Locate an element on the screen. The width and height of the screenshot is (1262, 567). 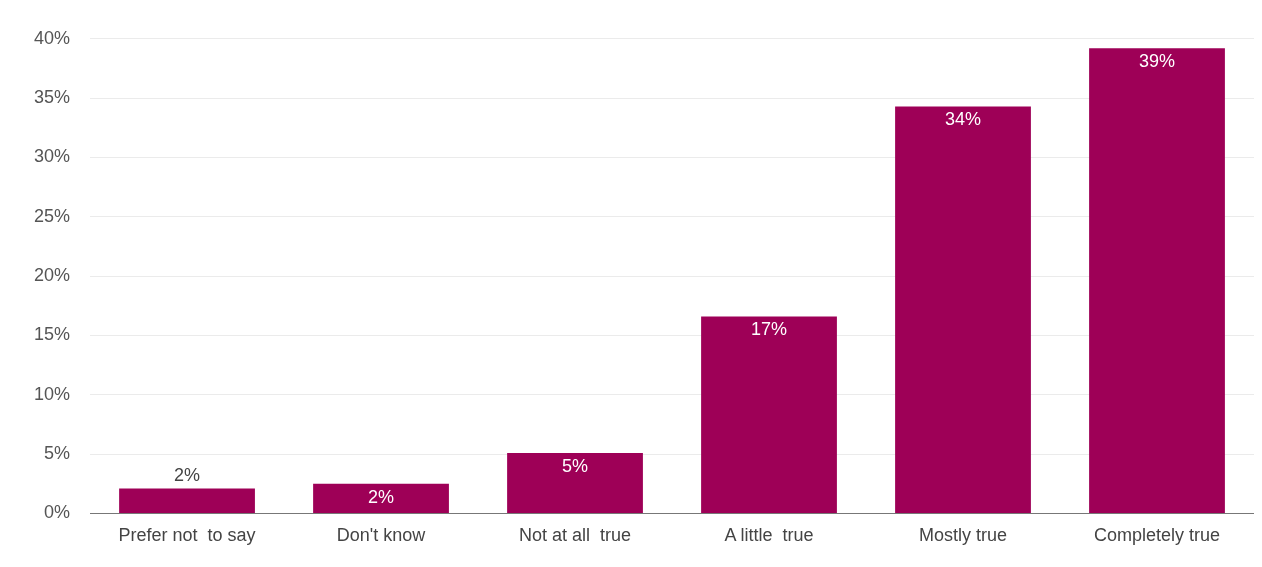
x-tick-label: Prefer not to say is located at coordinates (187, 535).